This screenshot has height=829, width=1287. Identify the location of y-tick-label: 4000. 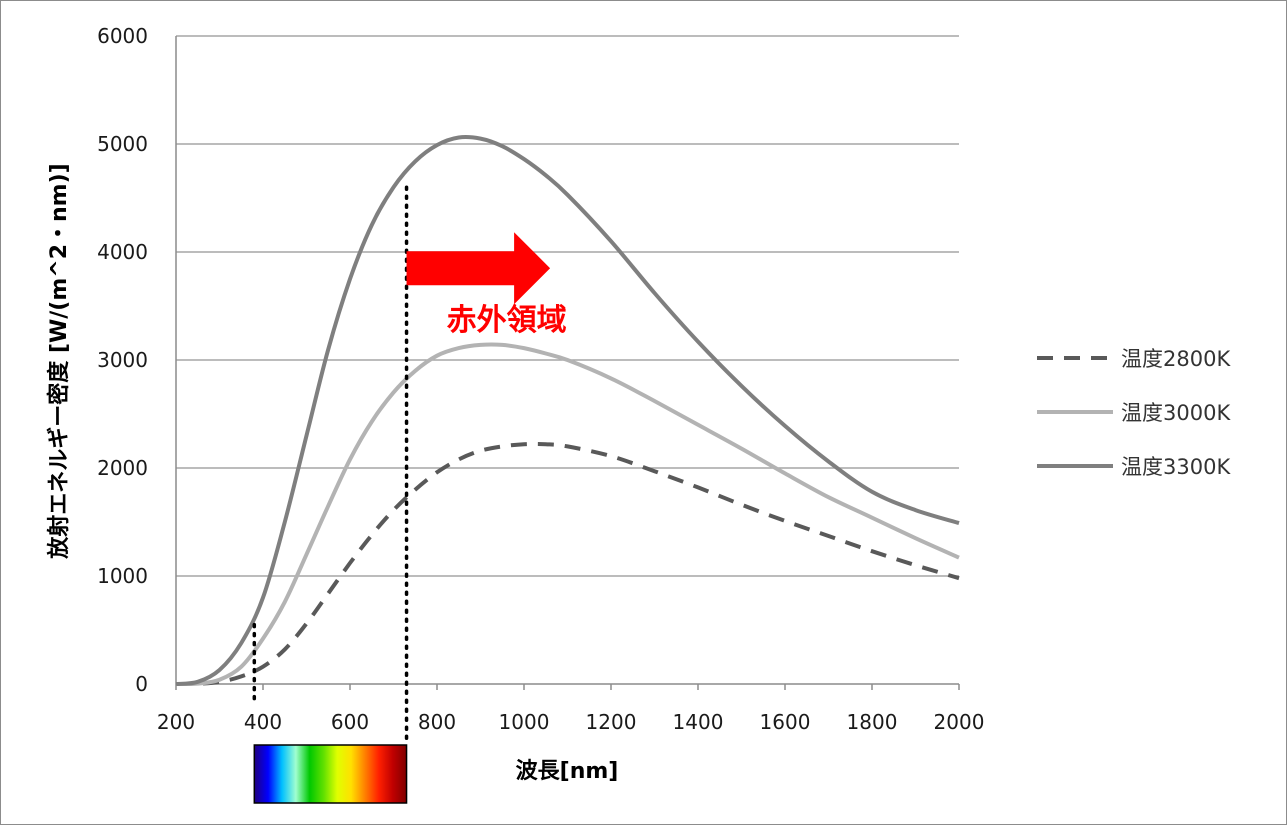
(122, 252).